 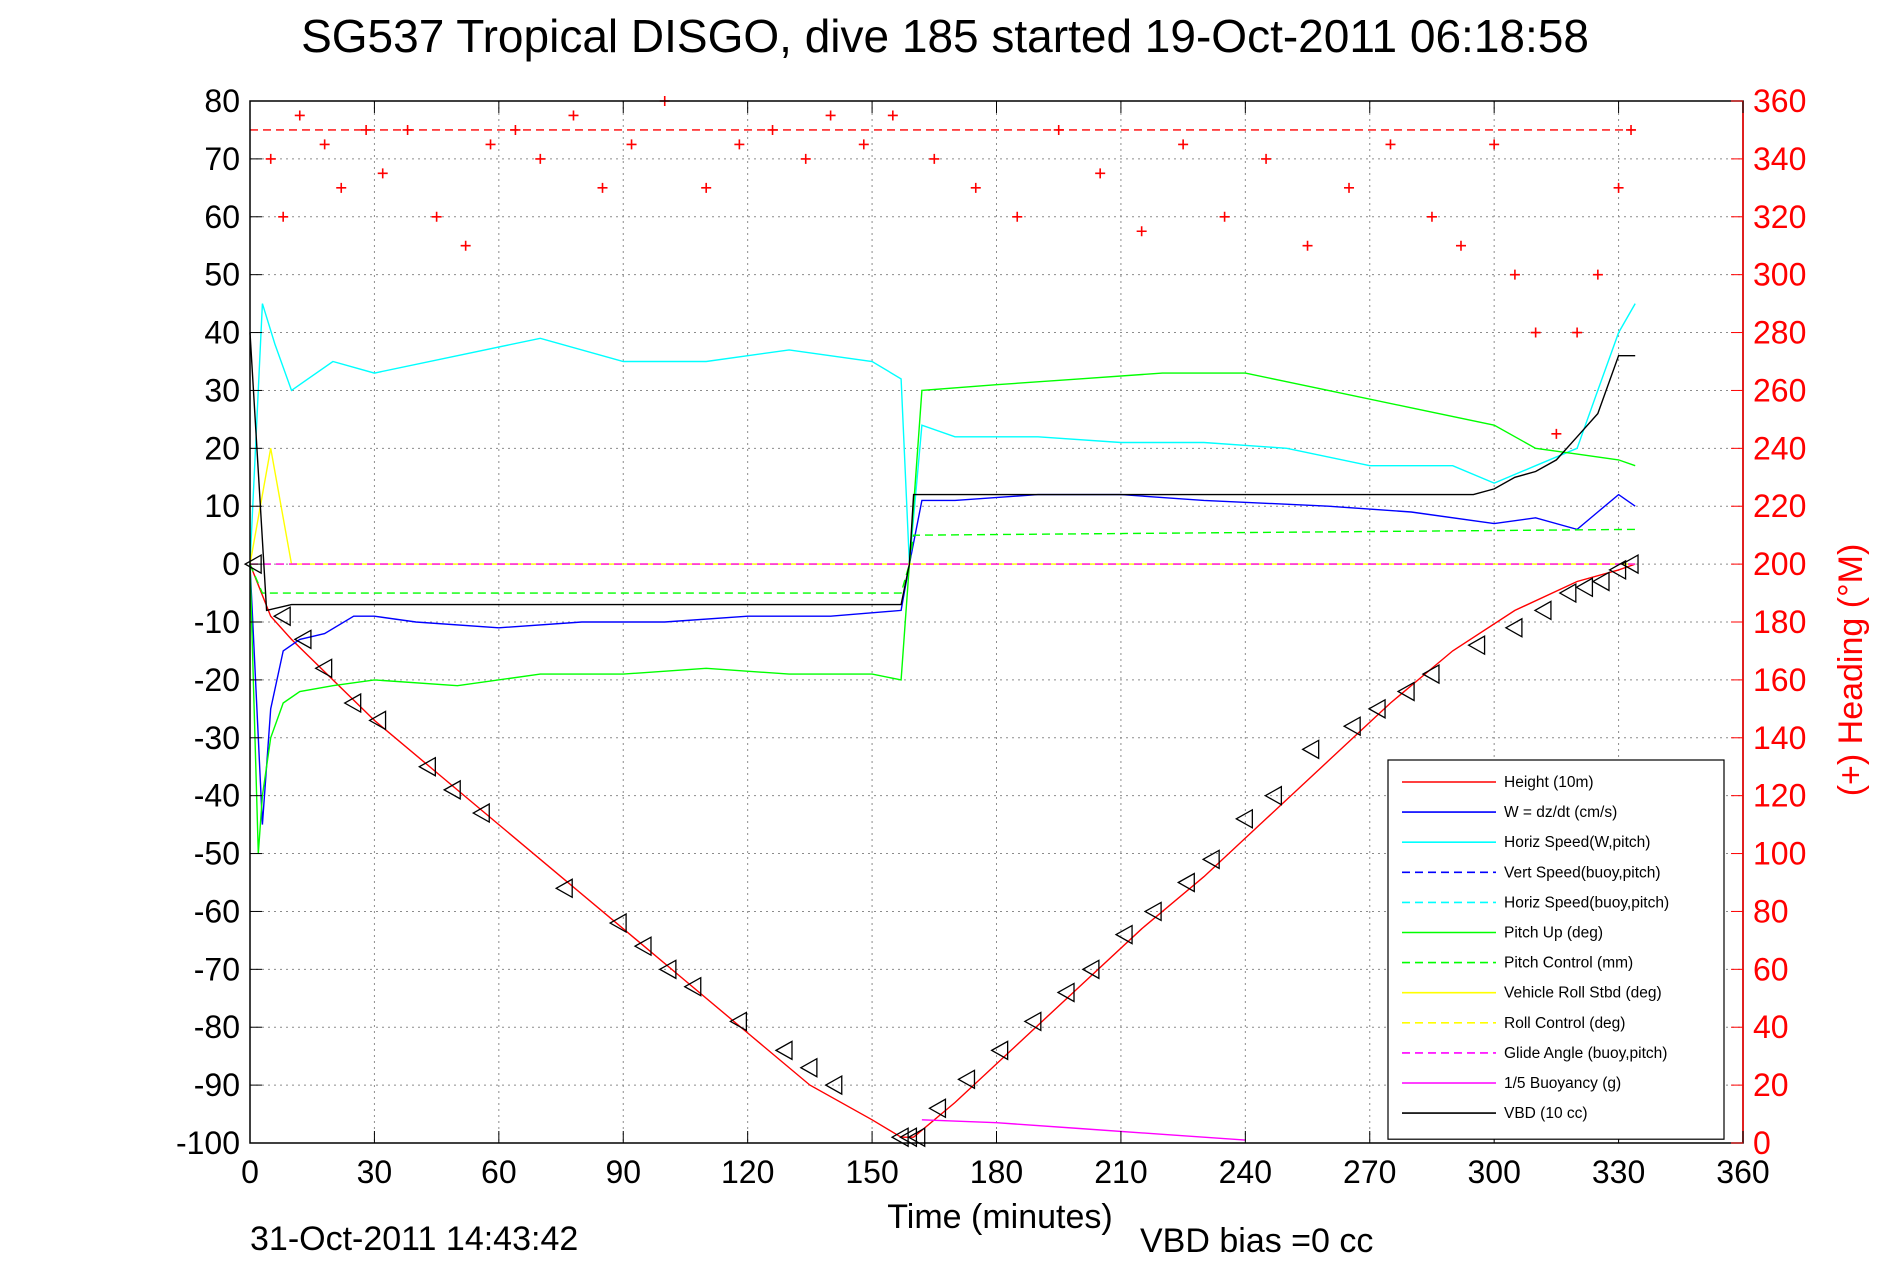 What do you see at coordinates (222, 217) in the screenshot?
I see `y-tick-label-2: 60` at bounding box center [222, 217].